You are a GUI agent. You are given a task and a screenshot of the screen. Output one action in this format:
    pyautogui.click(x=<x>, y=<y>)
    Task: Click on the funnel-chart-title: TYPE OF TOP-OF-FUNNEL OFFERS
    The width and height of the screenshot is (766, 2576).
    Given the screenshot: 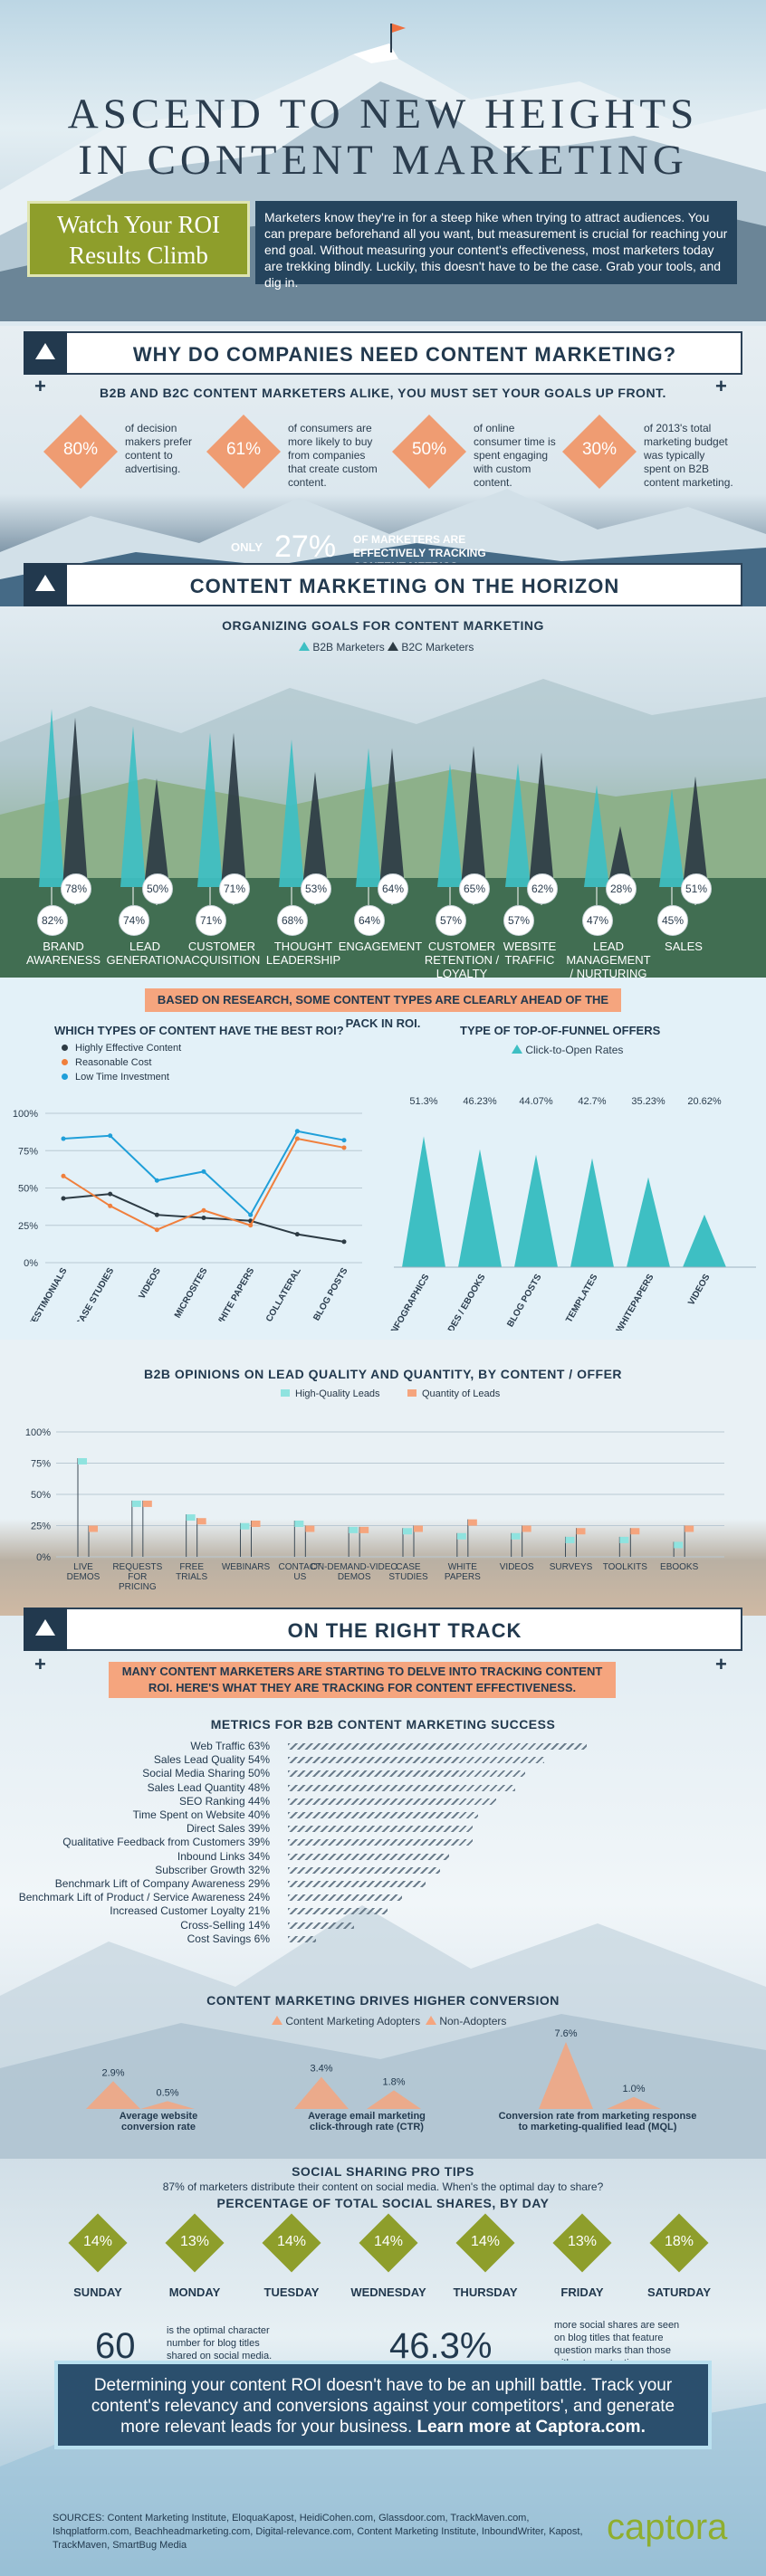 What is the action you would take?
    pyautogui.click(x=560, y=1030)
    